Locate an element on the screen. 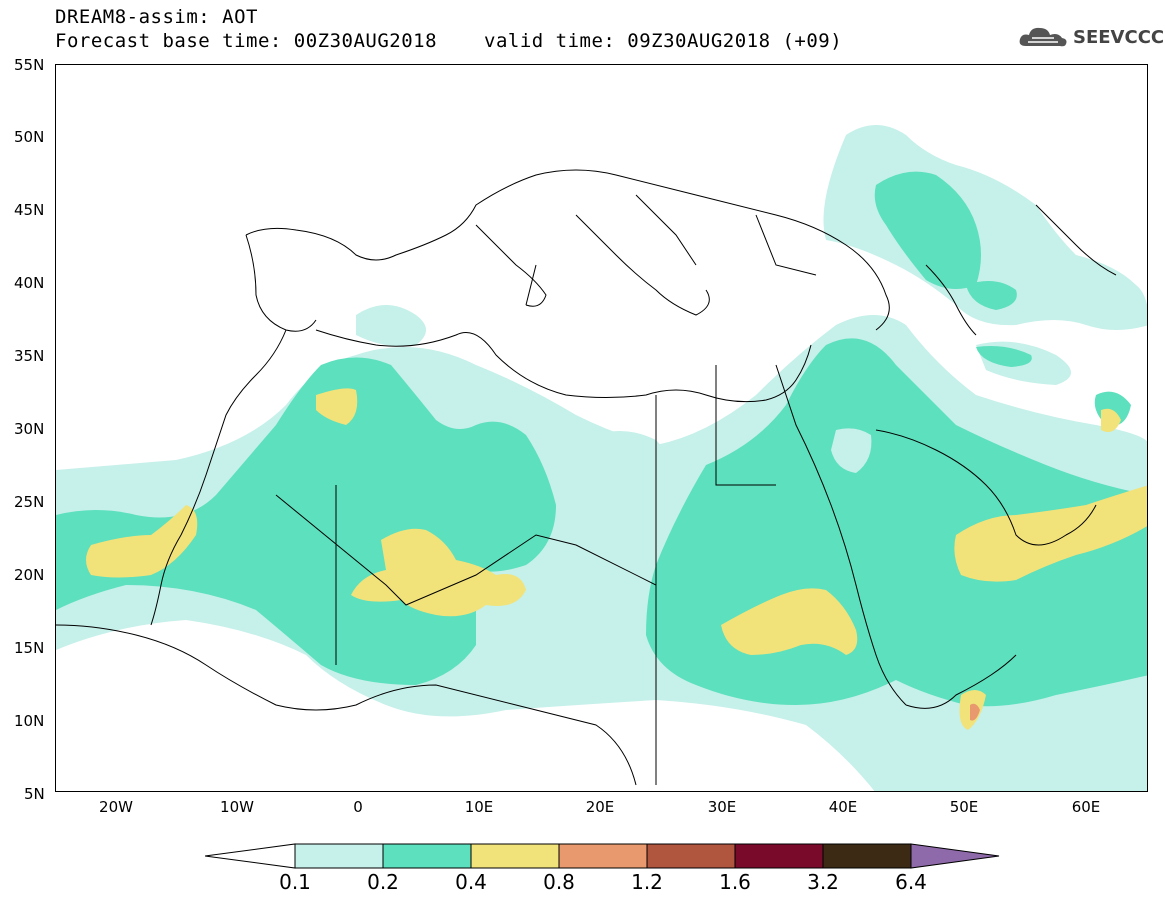  colorbar-label: 0.4 is located at coordinates (471, 882).